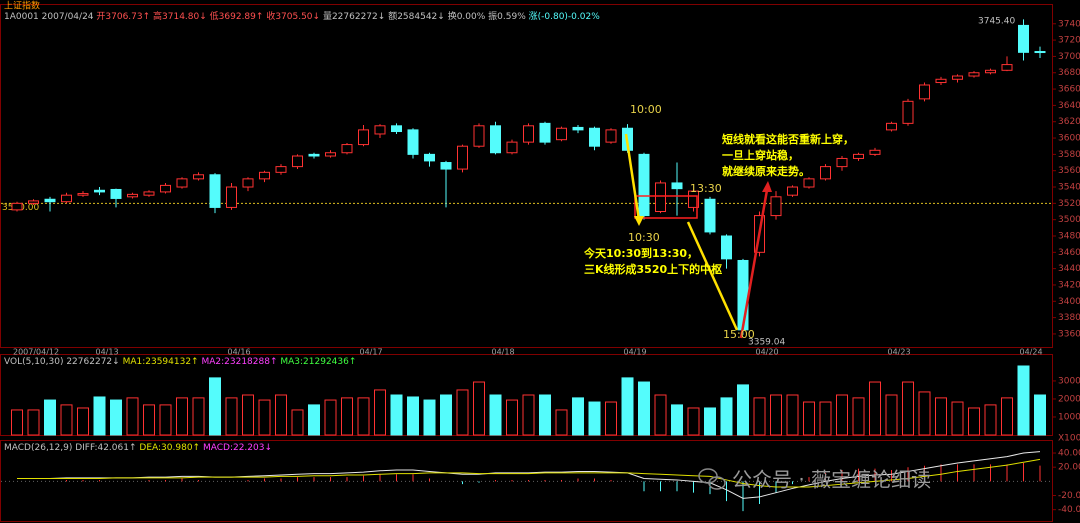 The image size is (1080, 523). Describe the element at coordinates (293, 16) in the screenshot. I see `info-segment: 收3705.50↓` at that location.